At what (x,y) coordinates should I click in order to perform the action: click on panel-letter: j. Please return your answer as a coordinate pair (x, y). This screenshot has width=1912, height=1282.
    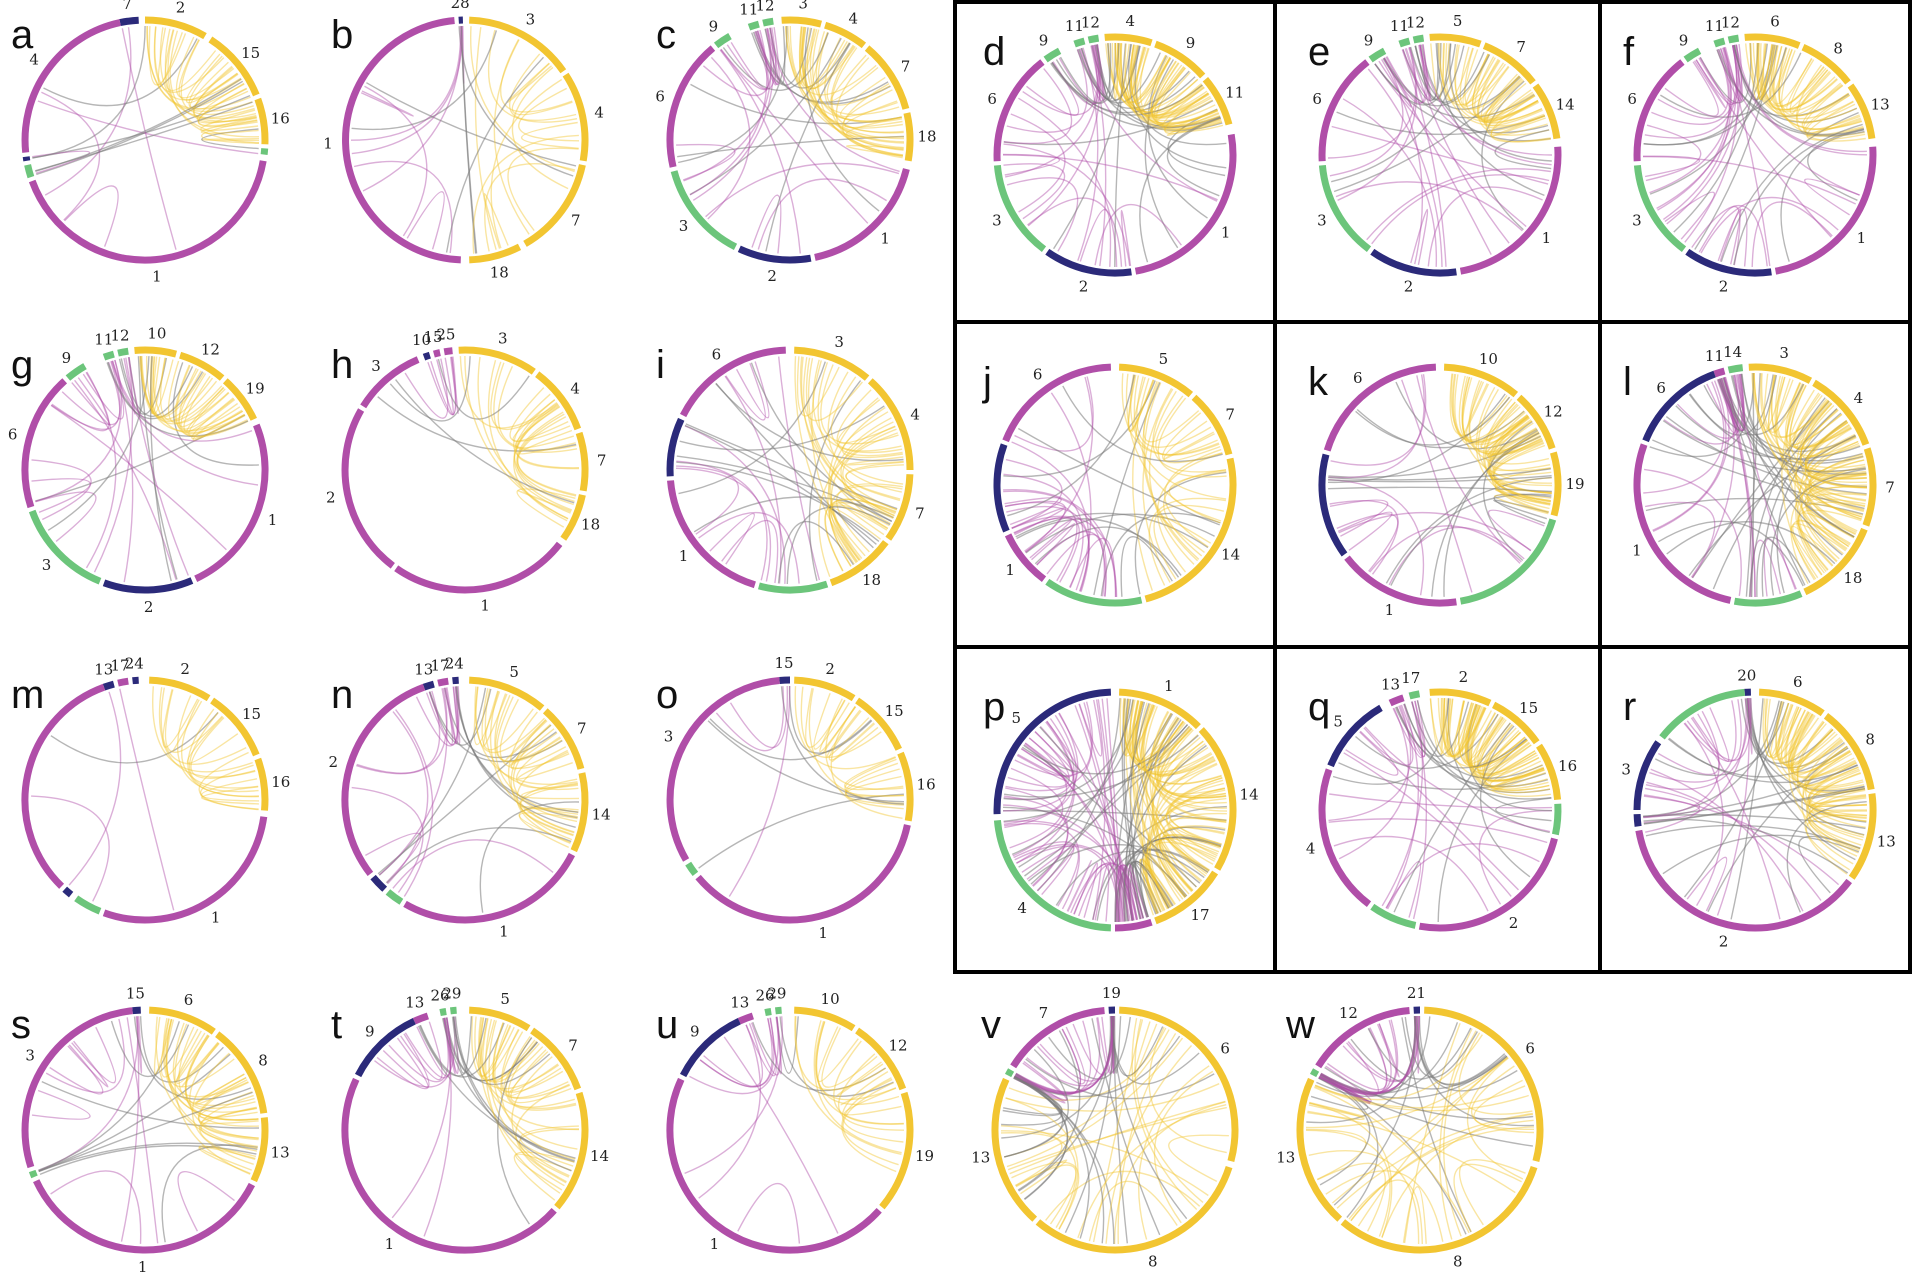
    Looking at the image, I should click on (987, 382).